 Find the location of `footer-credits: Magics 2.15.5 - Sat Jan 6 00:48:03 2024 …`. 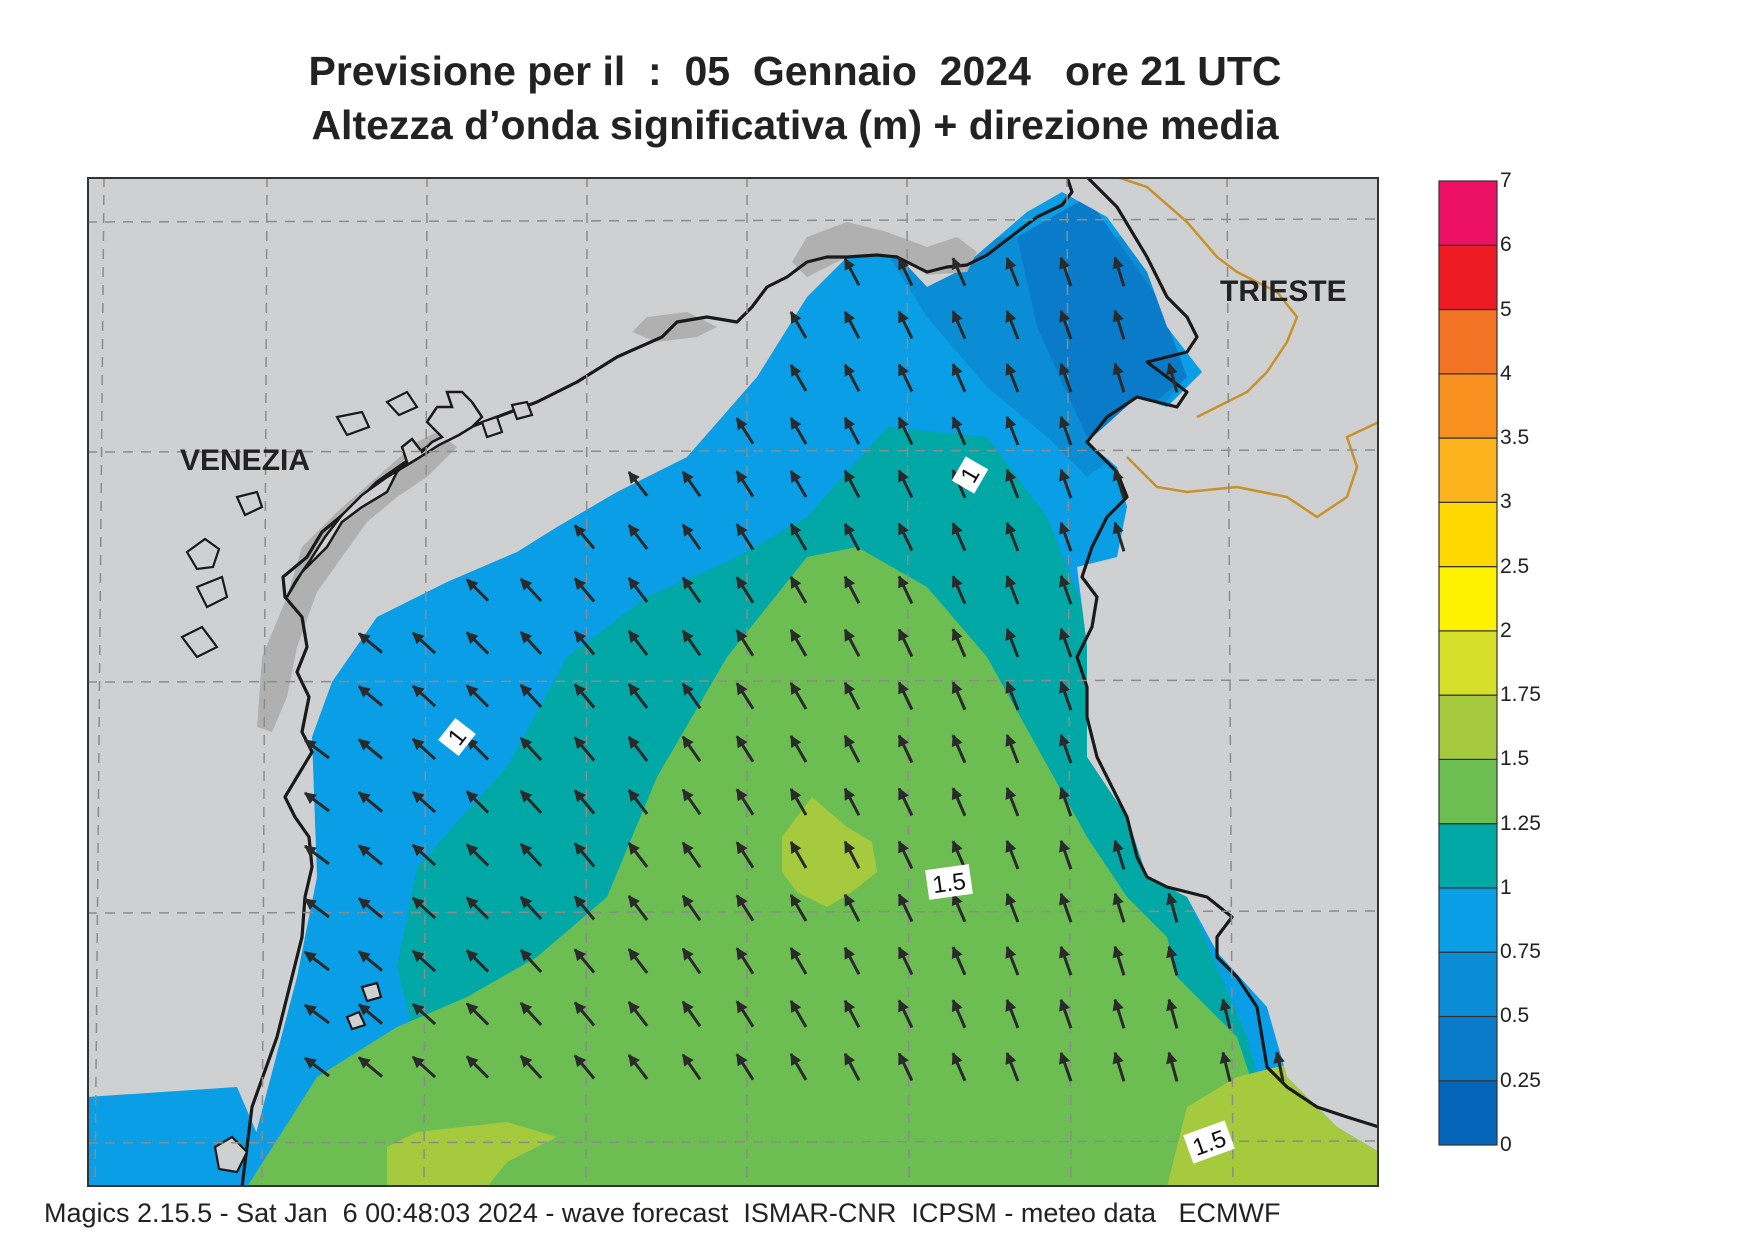

footer-credits: Magics 2.15.5 - Sat Jan 6 00:48:03 2024 … is located at coordinates (662, 1213).